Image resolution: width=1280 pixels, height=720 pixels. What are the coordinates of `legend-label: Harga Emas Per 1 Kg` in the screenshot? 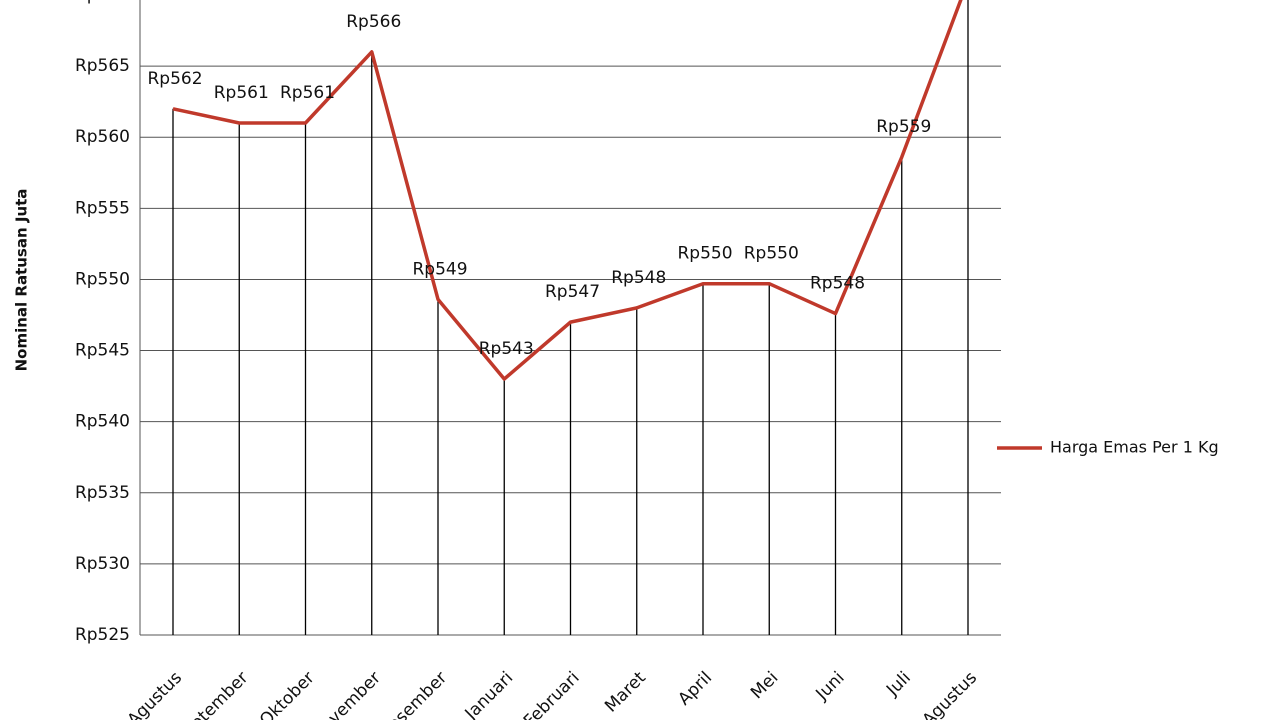 It's located at (1134, 447).